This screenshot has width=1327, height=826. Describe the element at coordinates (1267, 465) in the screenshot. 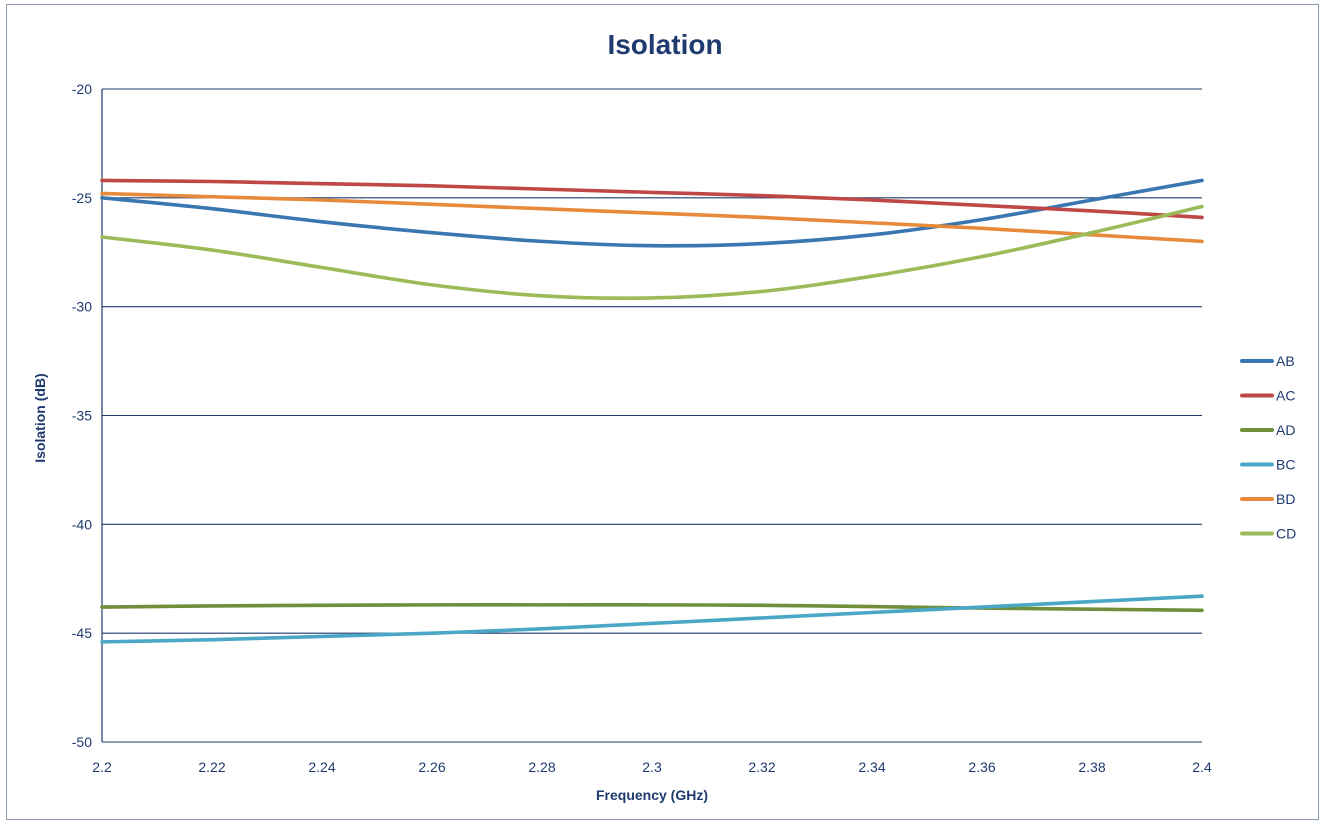

I see `legend-item-bc: BC` at that location.